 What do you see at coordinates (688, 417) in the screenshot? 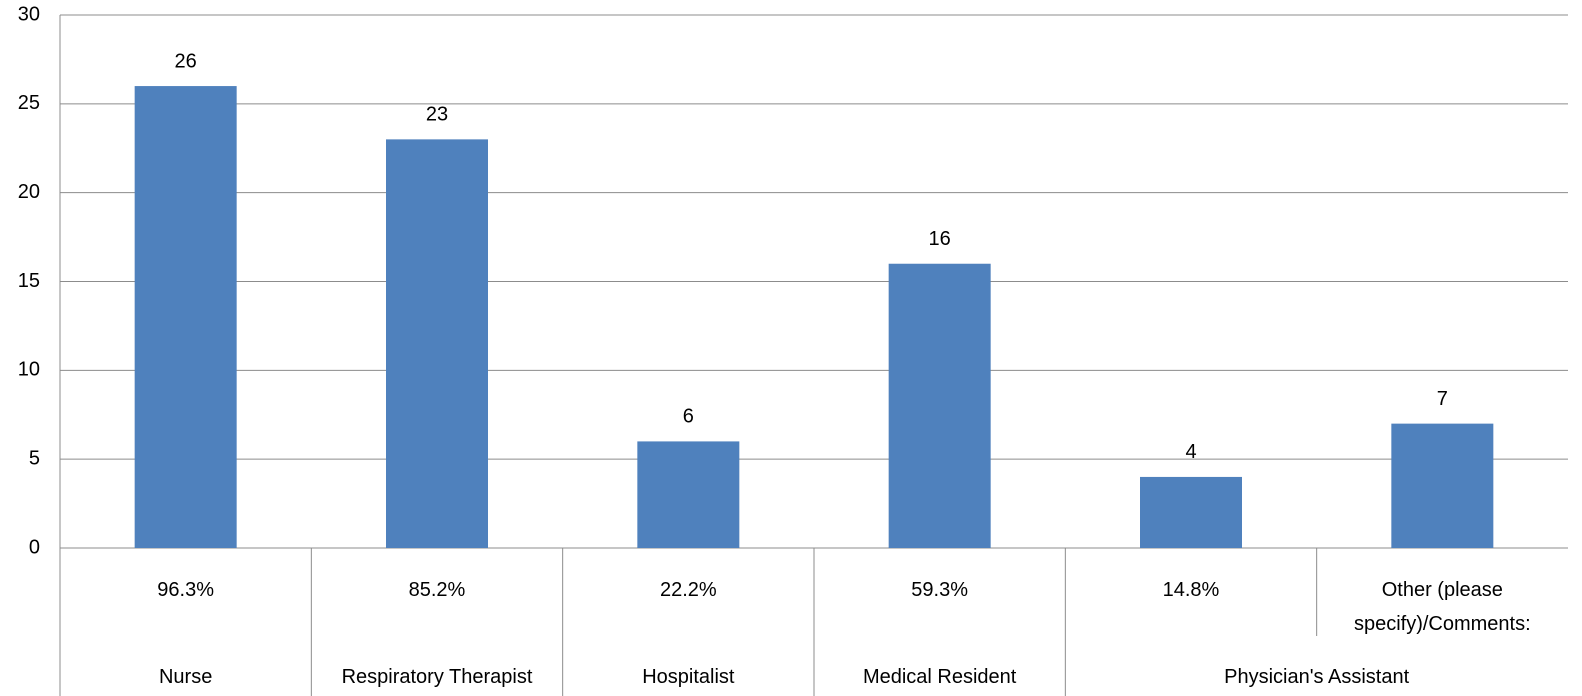
I see `data-label: 6` at bounding box center [688, 417].